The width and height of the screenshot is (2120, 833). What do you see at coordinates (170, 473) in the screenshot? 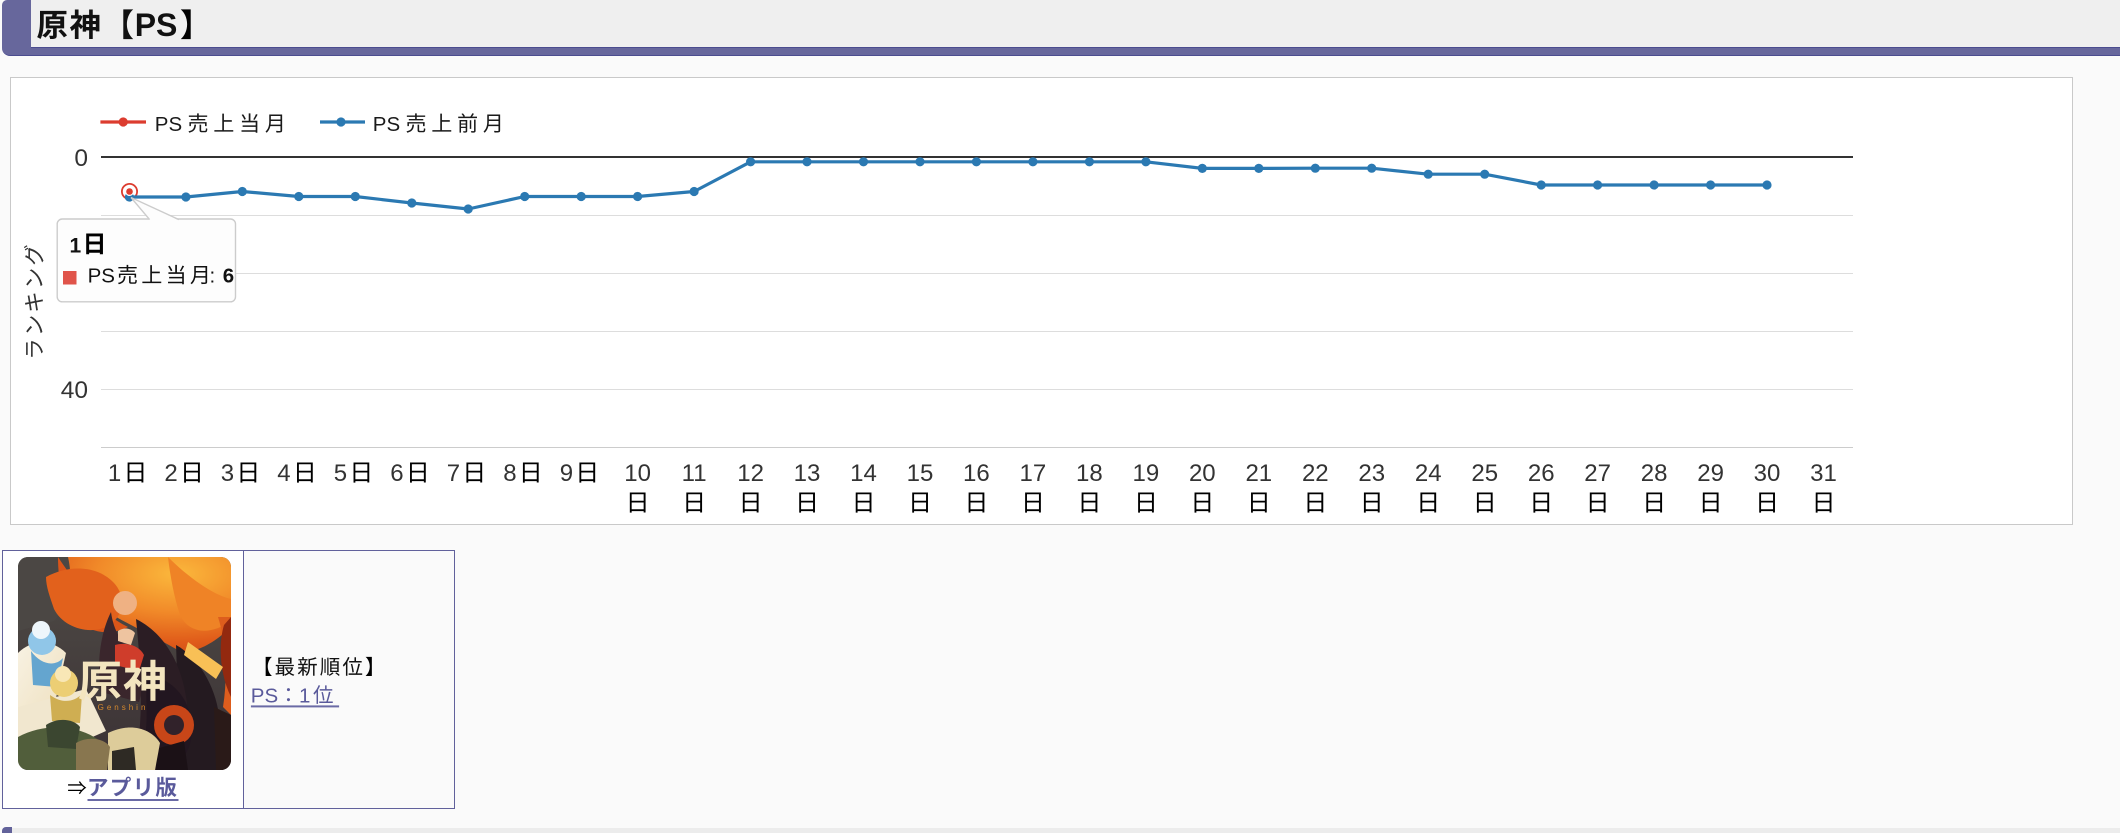
I see `svg-text: 2` at bounding box center [170, 473].